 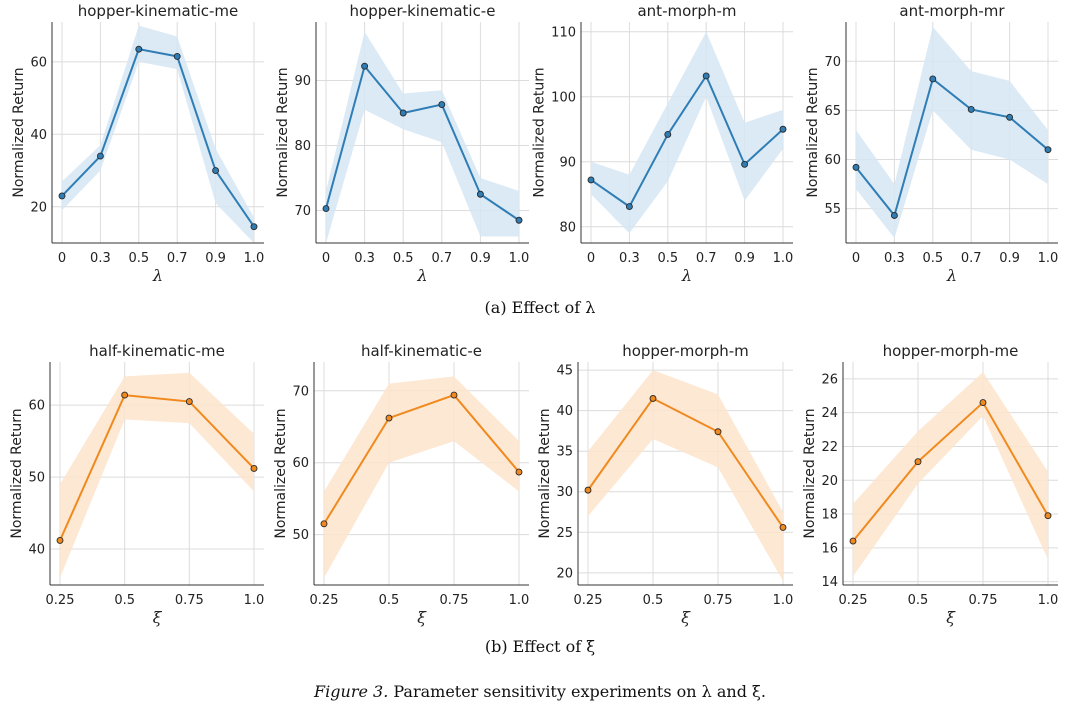 What do you see at coordinates (685, 351) in the screenshot?
I see `chart-title: hopper-morph-m` at bounding box center [685, 351].